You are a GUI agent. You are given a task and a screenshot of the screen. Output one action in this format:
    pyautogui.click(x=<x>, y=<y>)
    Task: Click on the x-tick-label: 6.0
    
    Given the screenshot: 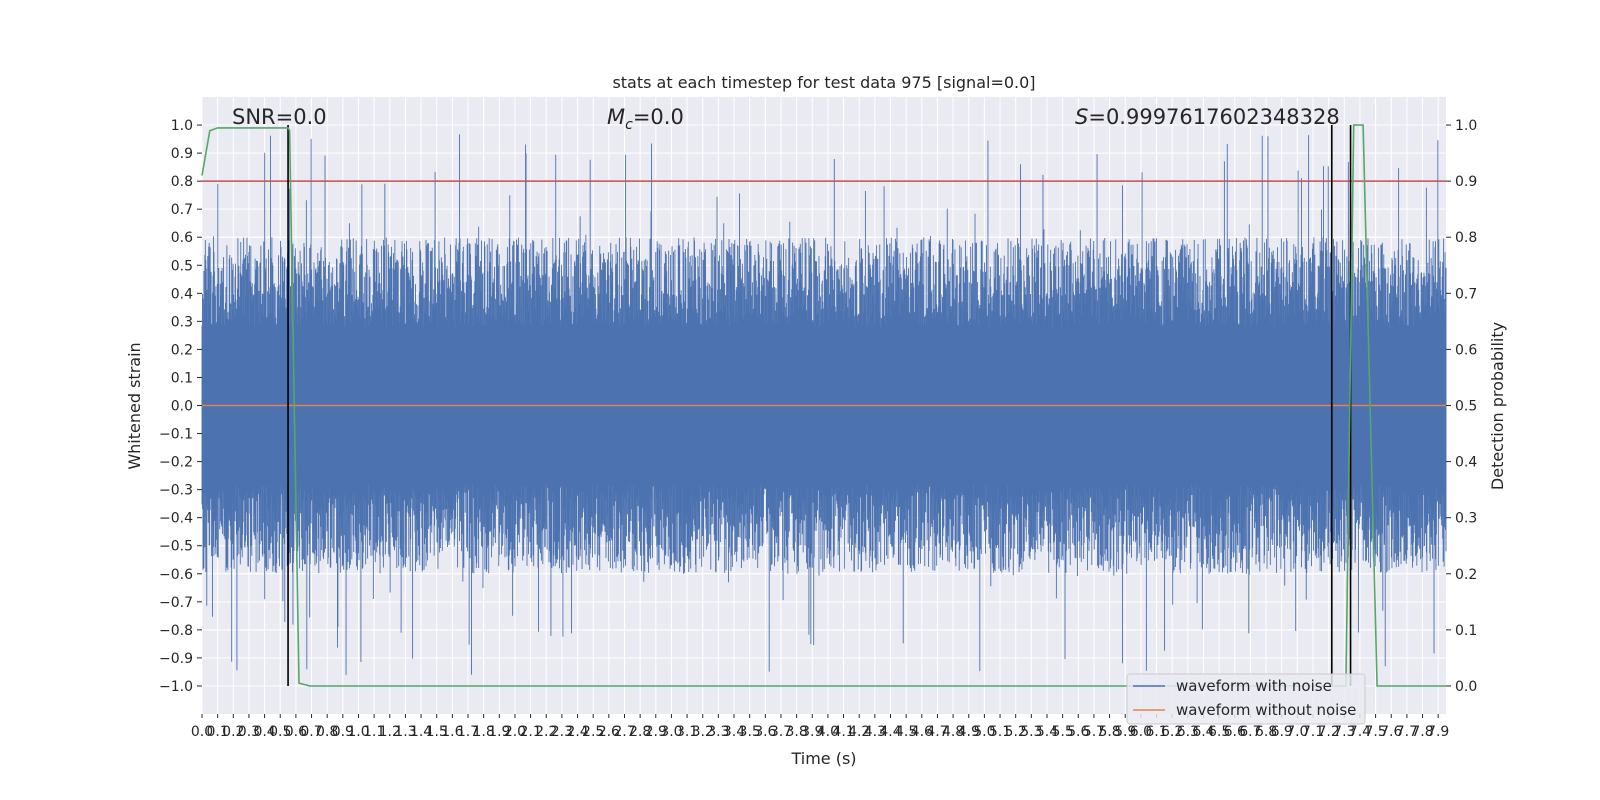 What is the action you would take?
    pyautogui.click(x=1141, y=732)
    